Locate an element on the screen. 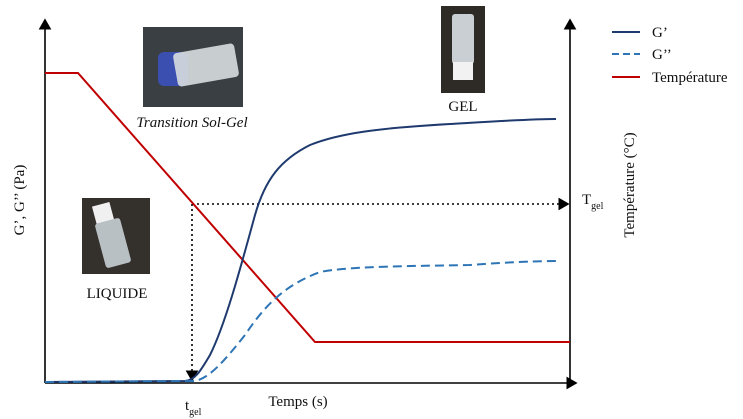 This screenshot has height=419, width=743. t-gel-sub: gel is located at coordinates (195, 412).